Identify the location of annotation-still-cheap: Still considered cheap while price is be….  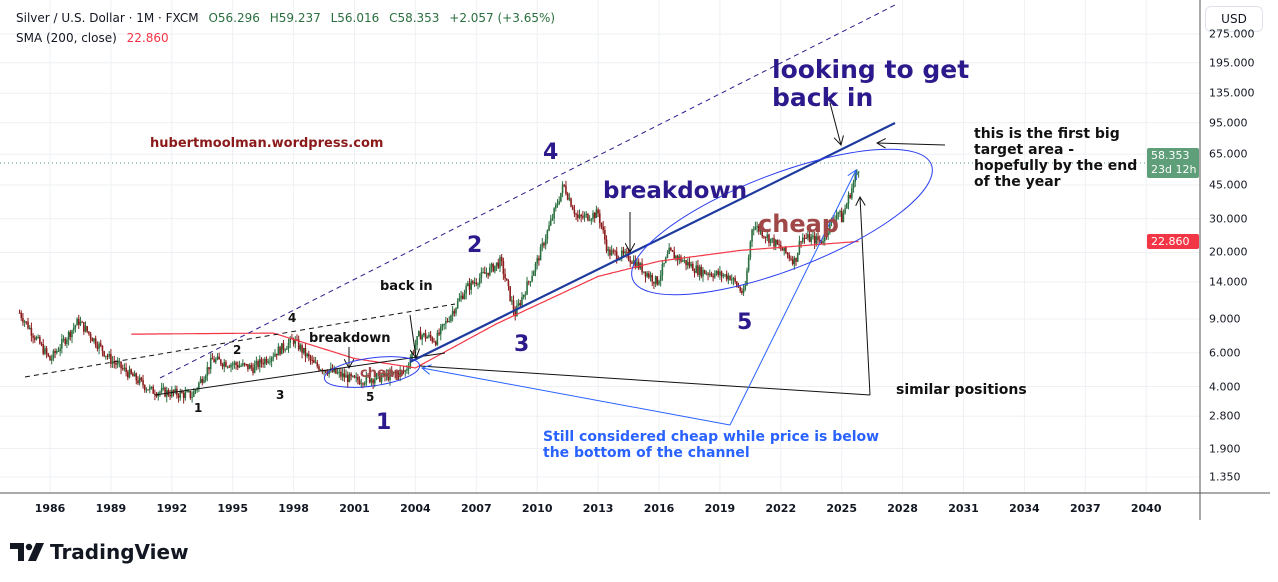
(711, 445).